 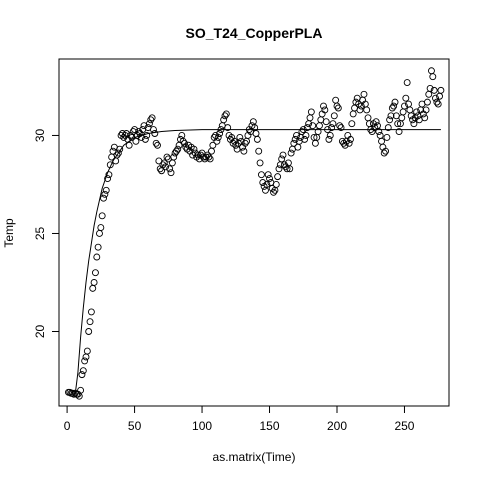 I want to click on x-tick-label: 50, so click(x=135, y=426).